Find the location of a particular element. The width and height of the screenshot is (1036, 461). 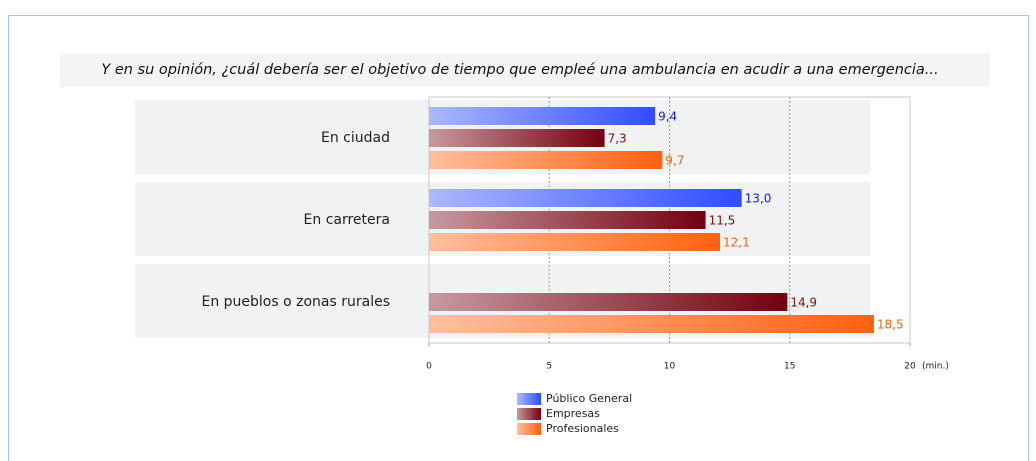

value-label: 13,0 is located at coordinates (758, 199).